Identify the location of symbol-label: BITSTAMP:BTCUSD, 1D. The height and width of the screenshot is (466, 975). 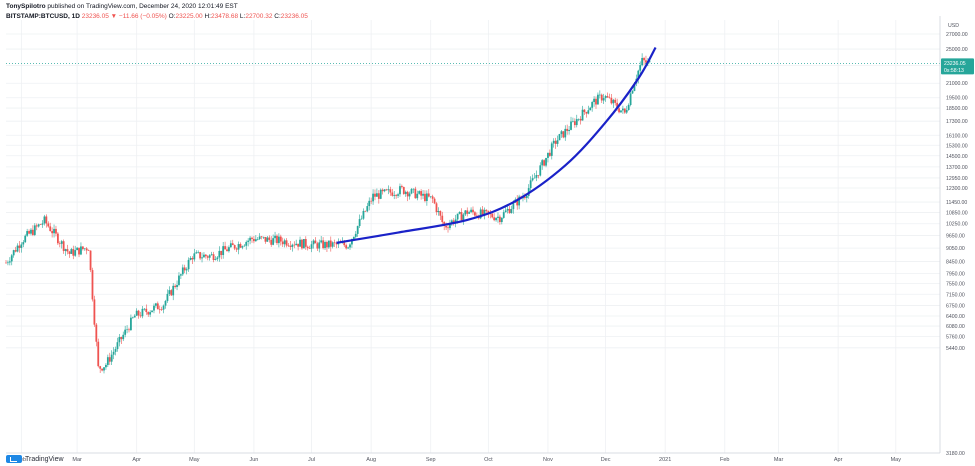
(43, 16).